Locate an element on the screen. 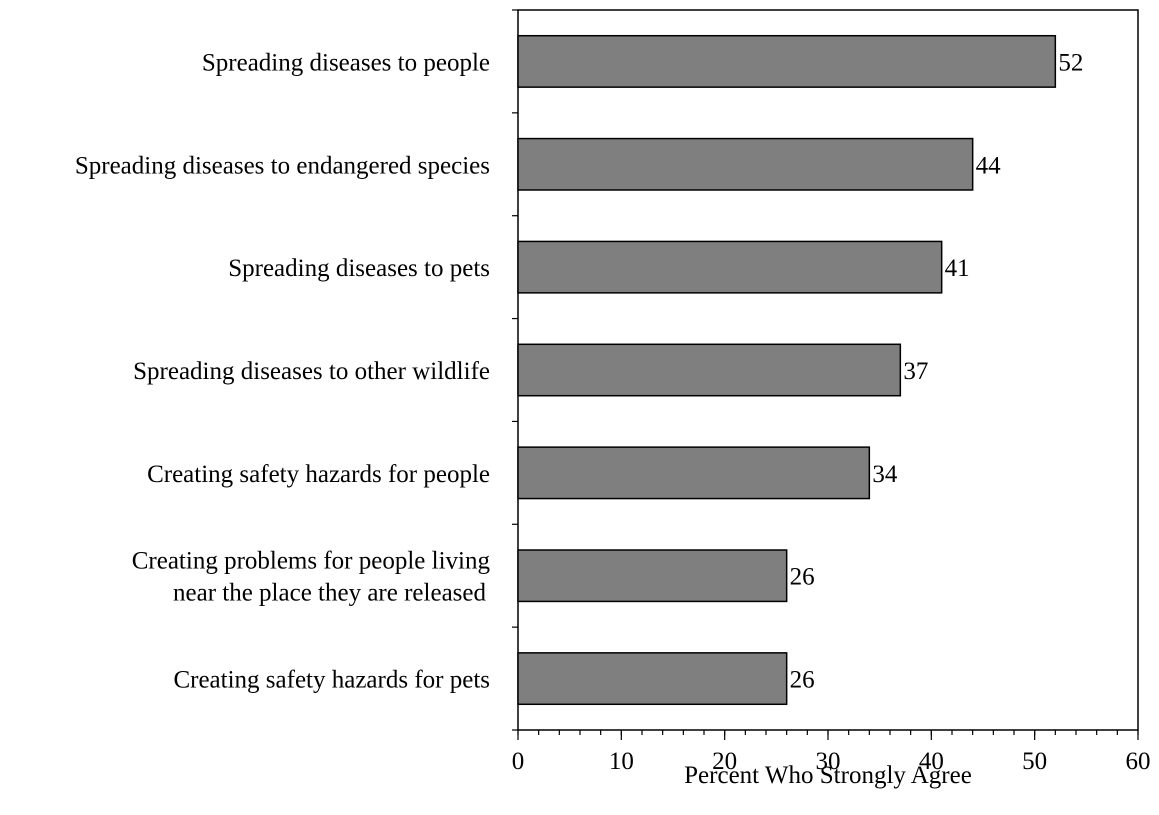  category-label-line: Spreading diseases to other wildlife is located at coordinates (311, 371).